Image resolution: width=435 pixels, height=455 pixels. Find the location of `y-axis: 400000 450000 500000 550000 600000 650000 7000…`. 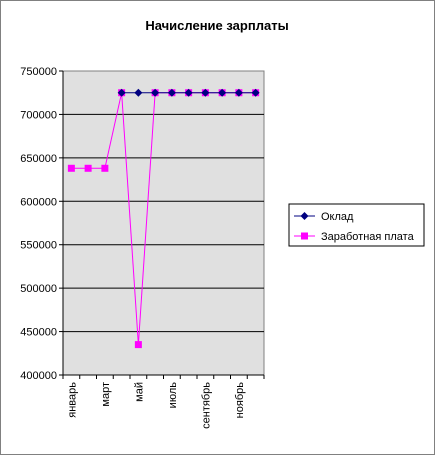

y-axis: 400000 450000 500000 550000 600000 650000 7000… is located at coordinates (42, 224).